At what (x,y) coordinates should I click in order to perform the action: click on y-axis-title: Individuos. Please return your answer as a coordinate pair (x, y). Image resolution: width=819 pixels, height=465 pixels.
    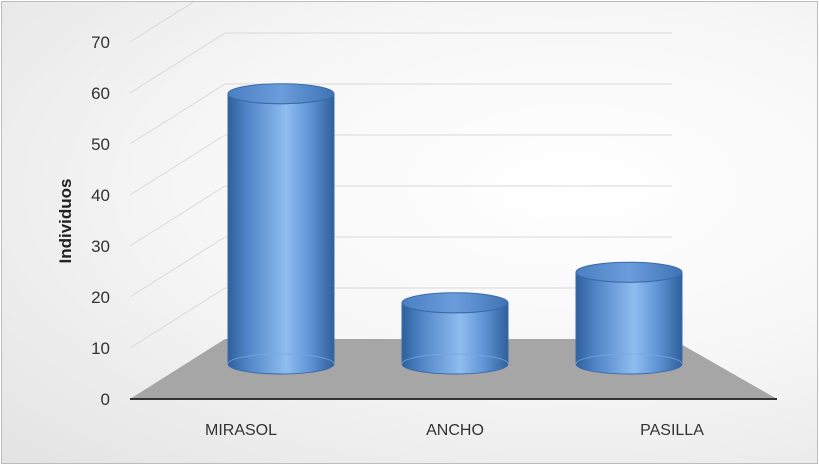
    Looking at the image, I should click on (65, 221).